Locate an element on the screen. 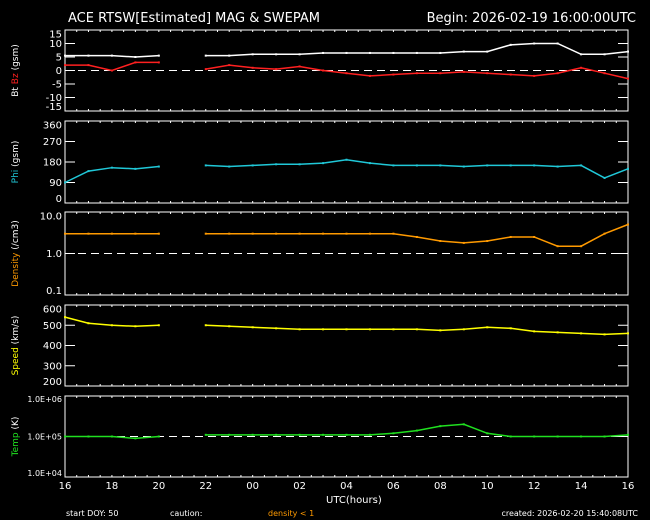 This screenshot has height=520, width=650. x-tick-label: 20 is located at coordinates (158, 486).